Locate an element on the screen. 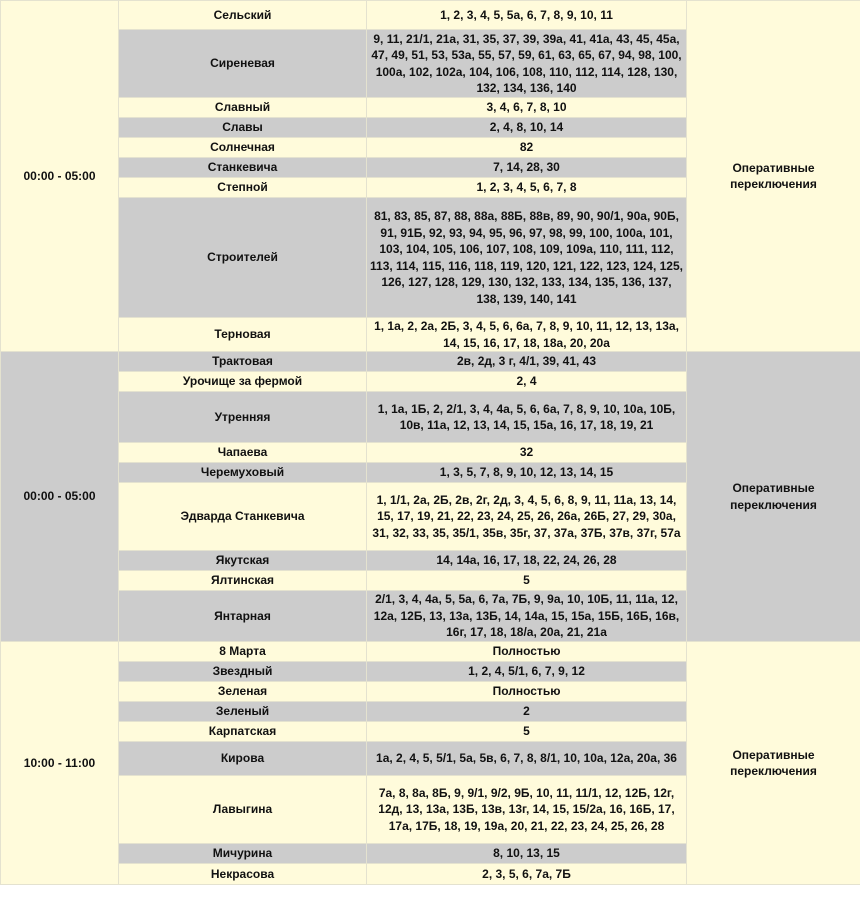  street-cell: Сиреневая is located at coordinates (242, 63).